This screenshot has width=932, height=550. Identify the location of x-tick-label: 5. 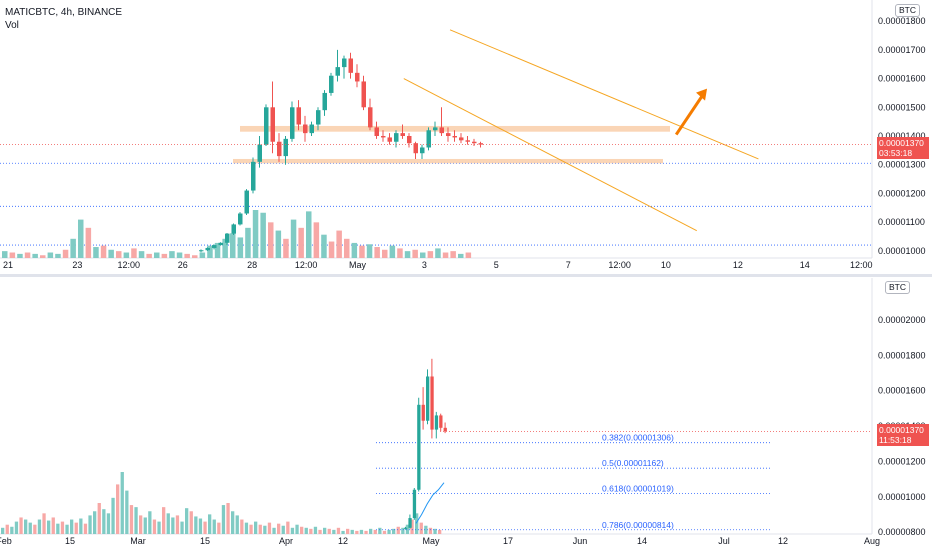
(496, 265).